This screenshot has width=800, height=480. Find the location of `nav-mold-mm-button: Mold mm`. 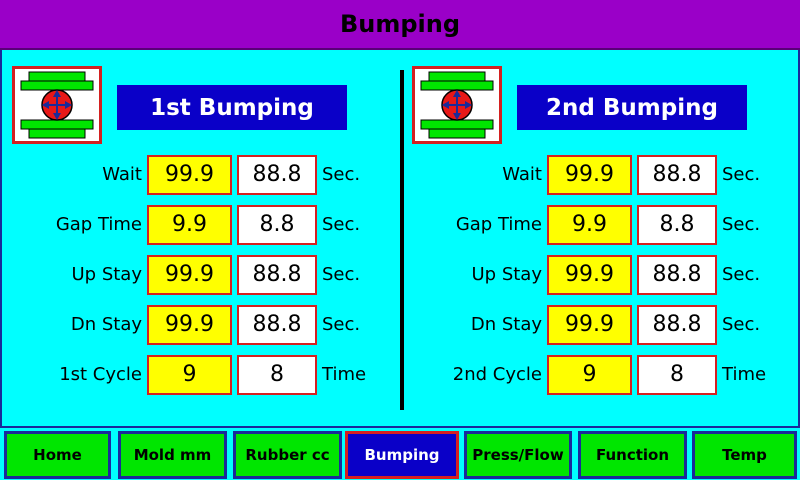

nav-mold-mm-button: Mold mm is located at coordinates (172, 455).